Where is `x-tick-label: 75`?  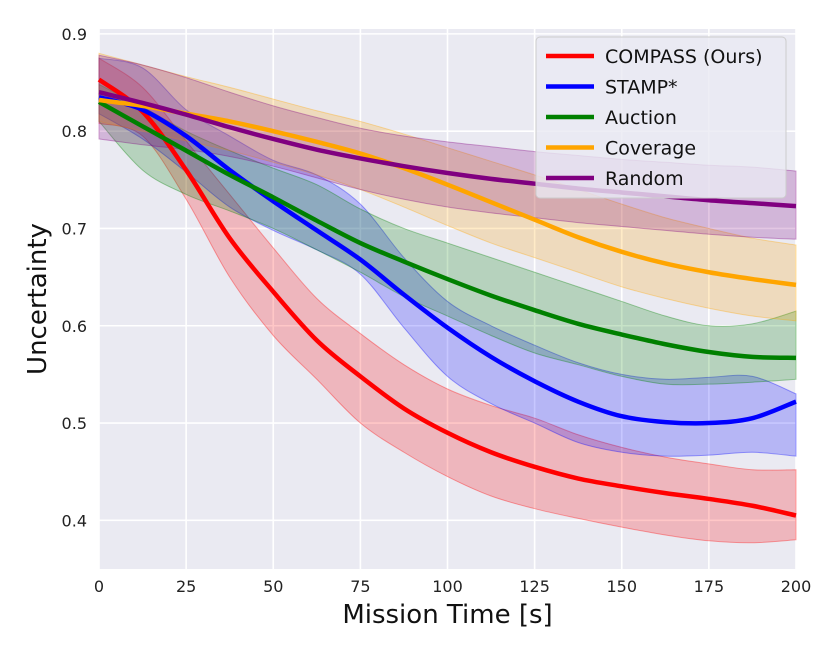
x-tick-label: 75 is located at coordinates (360, 586).